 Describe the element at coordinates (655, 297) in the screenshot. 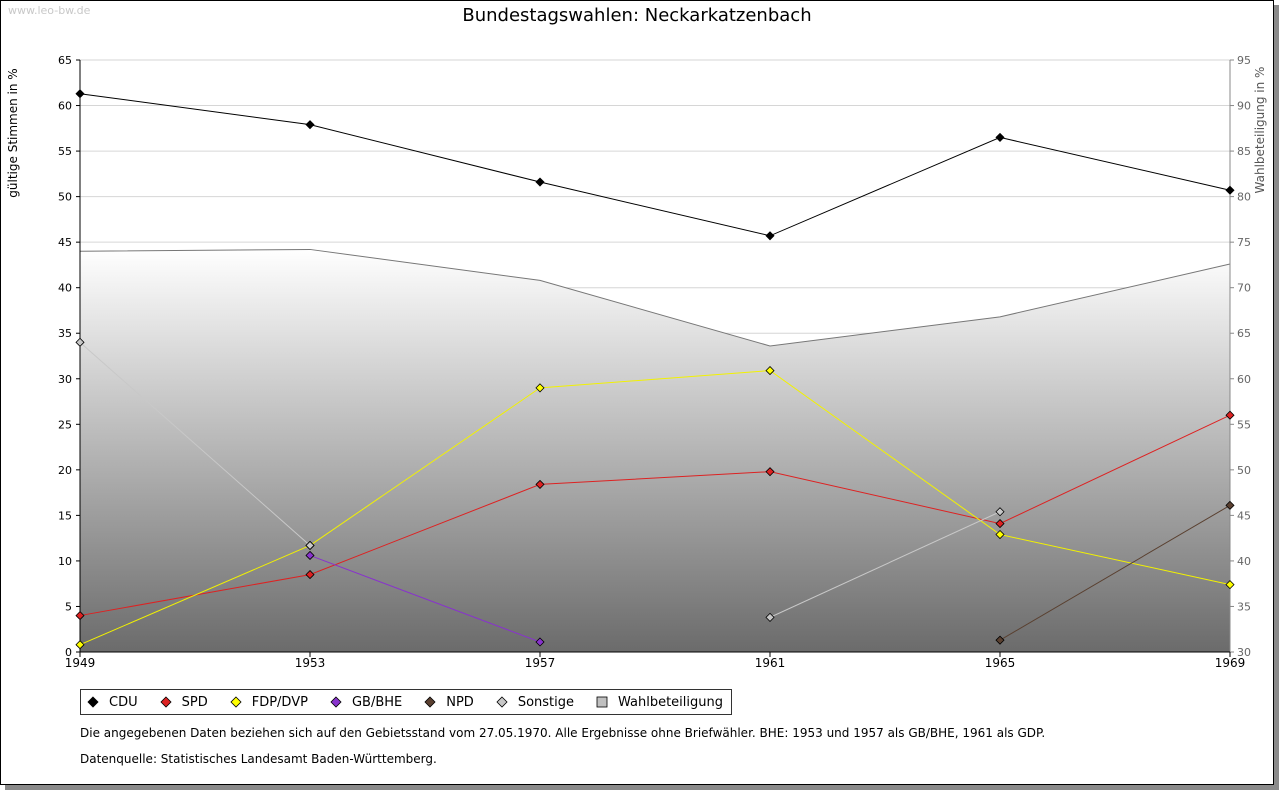

I see `turnout-line` at that location.